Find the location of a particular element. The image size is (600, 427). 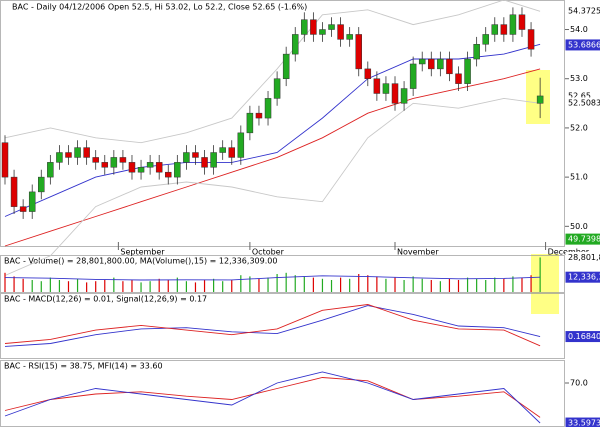

value-tag-label: 52.65 is located at coordinates (579, 95).